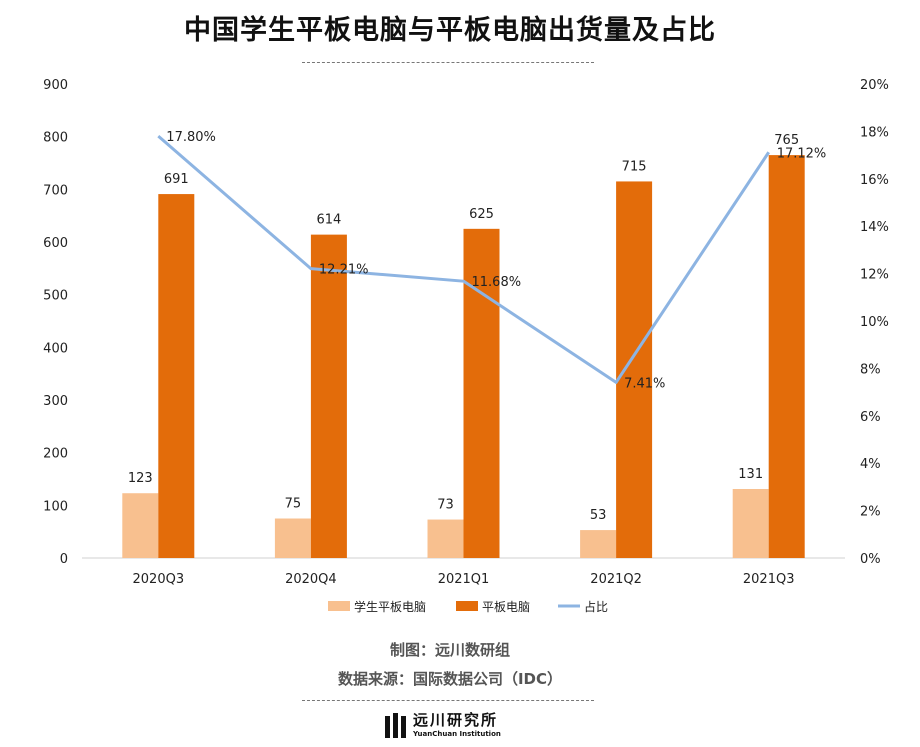  Describe the element at coordinates (176, 179) in the screenshot. I see `bar-data-label: 691` at that location.